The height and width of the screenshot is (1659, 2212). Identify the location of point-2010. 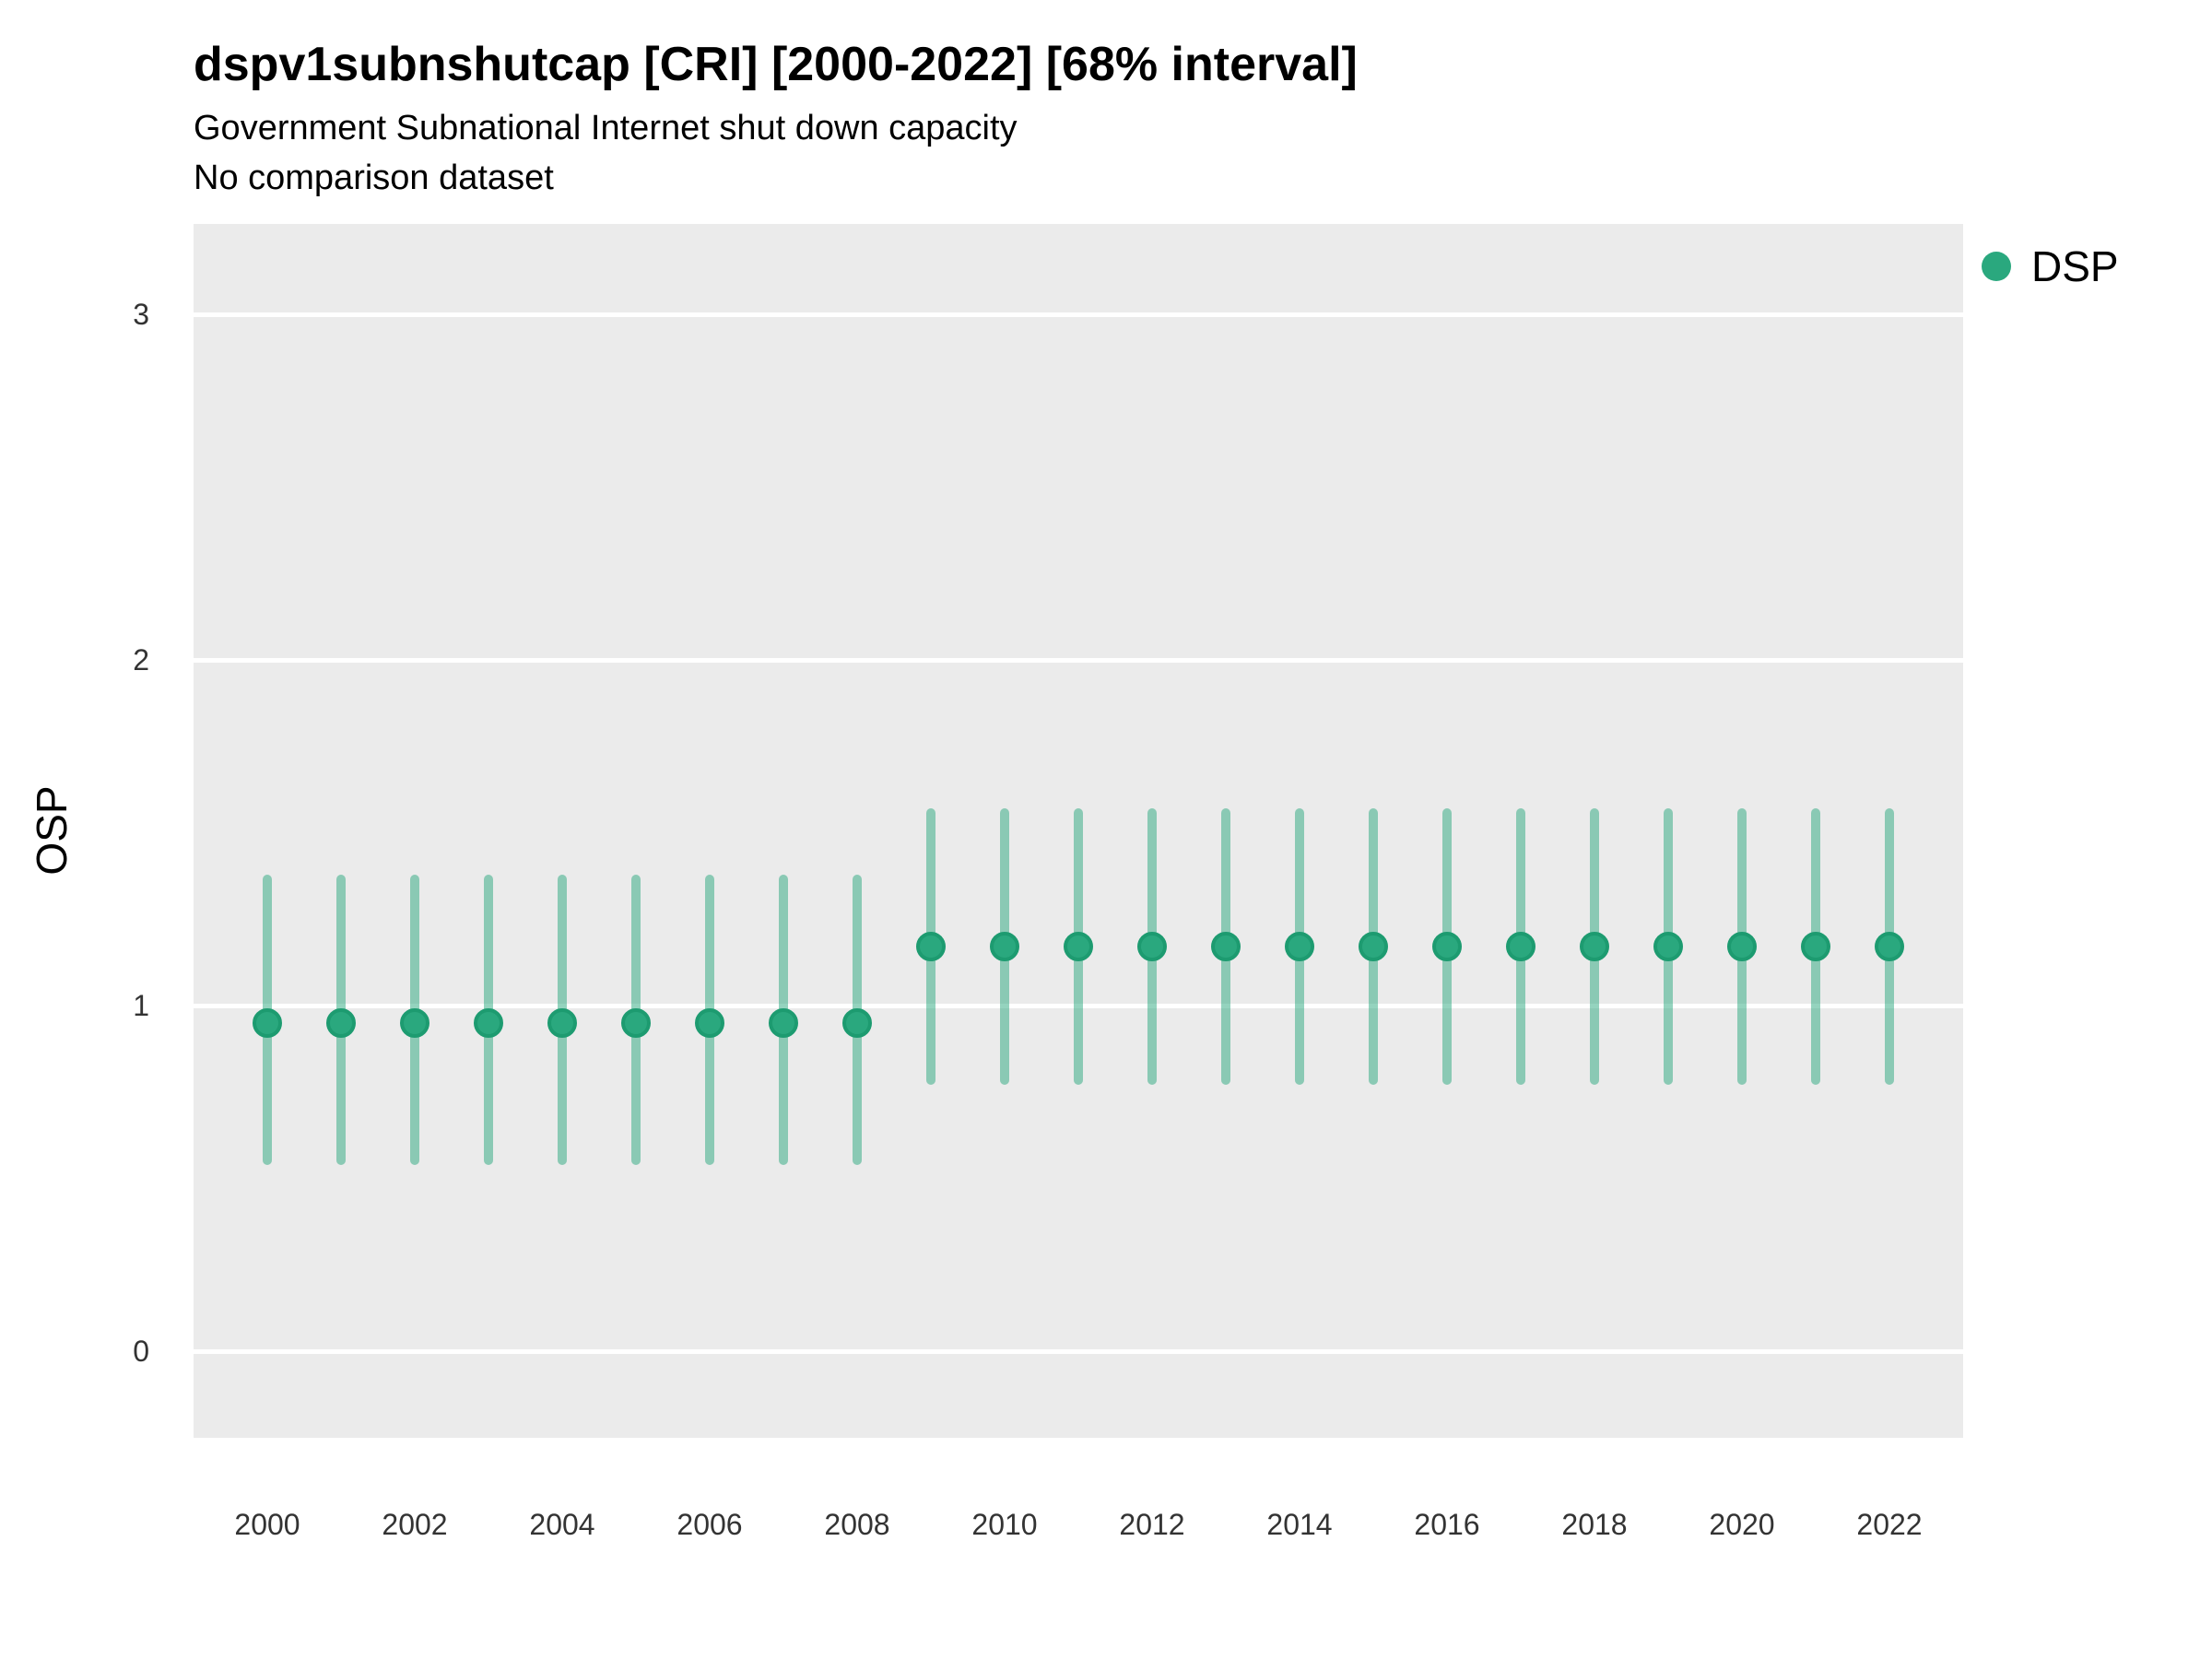
(1004, 947).